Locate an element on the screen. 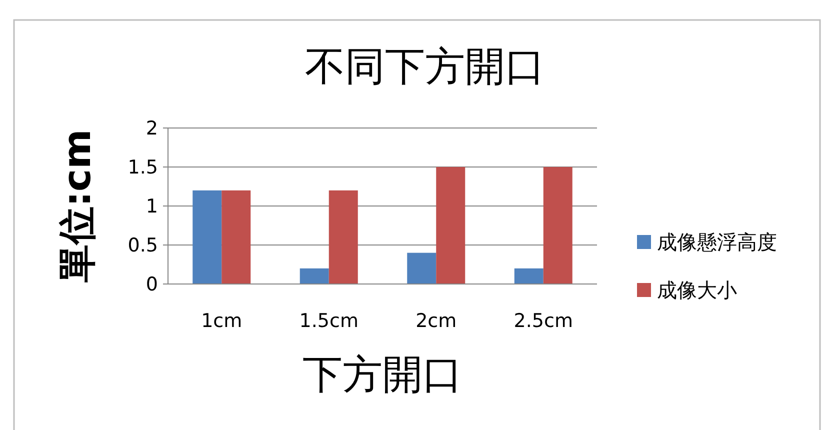 This screenshot has width=834, height=430. x-tick-label: 2cm is located at coordinates (436, 321).